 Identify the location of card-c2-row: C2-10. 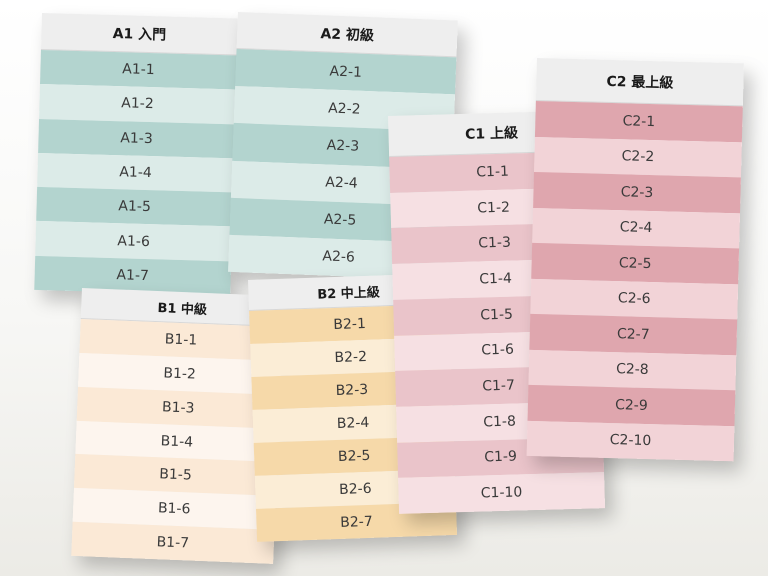
(630, 441).